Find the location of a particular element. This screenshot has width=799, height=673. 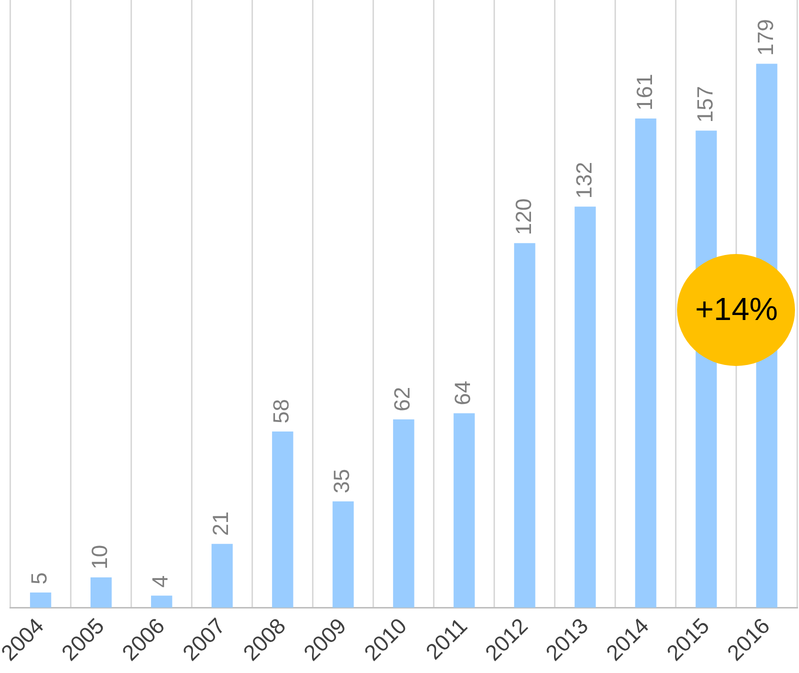

data-label: 64 is located at coordinates (463, 393).